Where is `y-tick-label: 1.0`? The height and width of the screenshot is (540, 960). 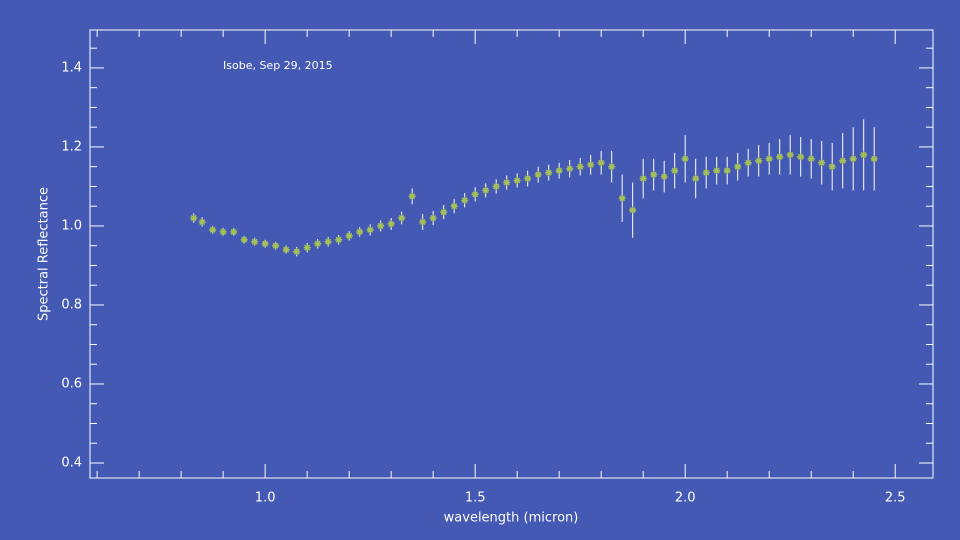
y-tick-label: 1.0 is located at coordinates (71, 225).